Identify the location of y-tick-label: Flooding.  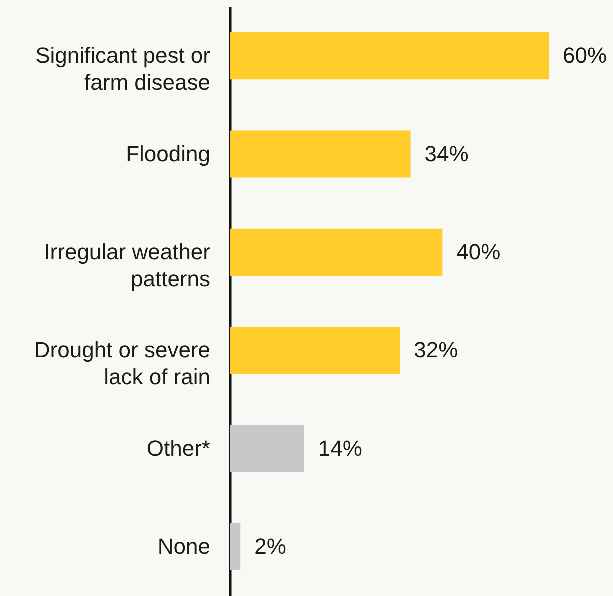
(168, 153).